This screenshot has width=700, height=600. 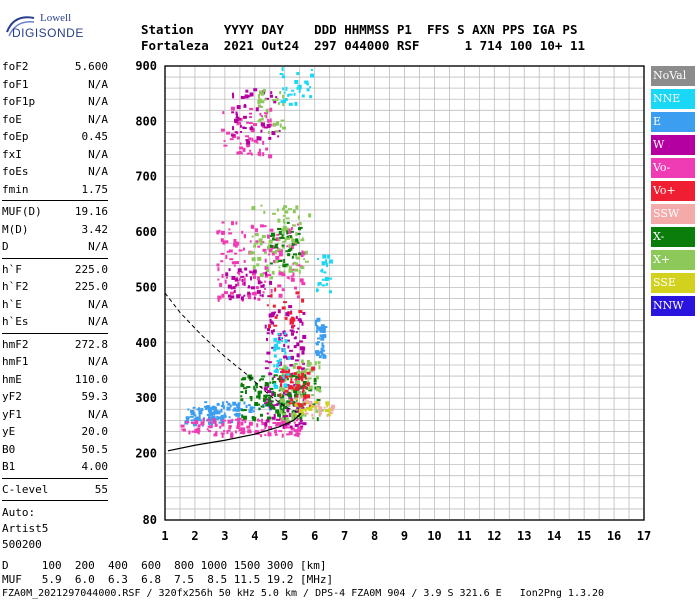 What do you see at coordinates (614, 536) in the screenshot?
I see `x-tick-label: 16` at bounding box center [614, 536].